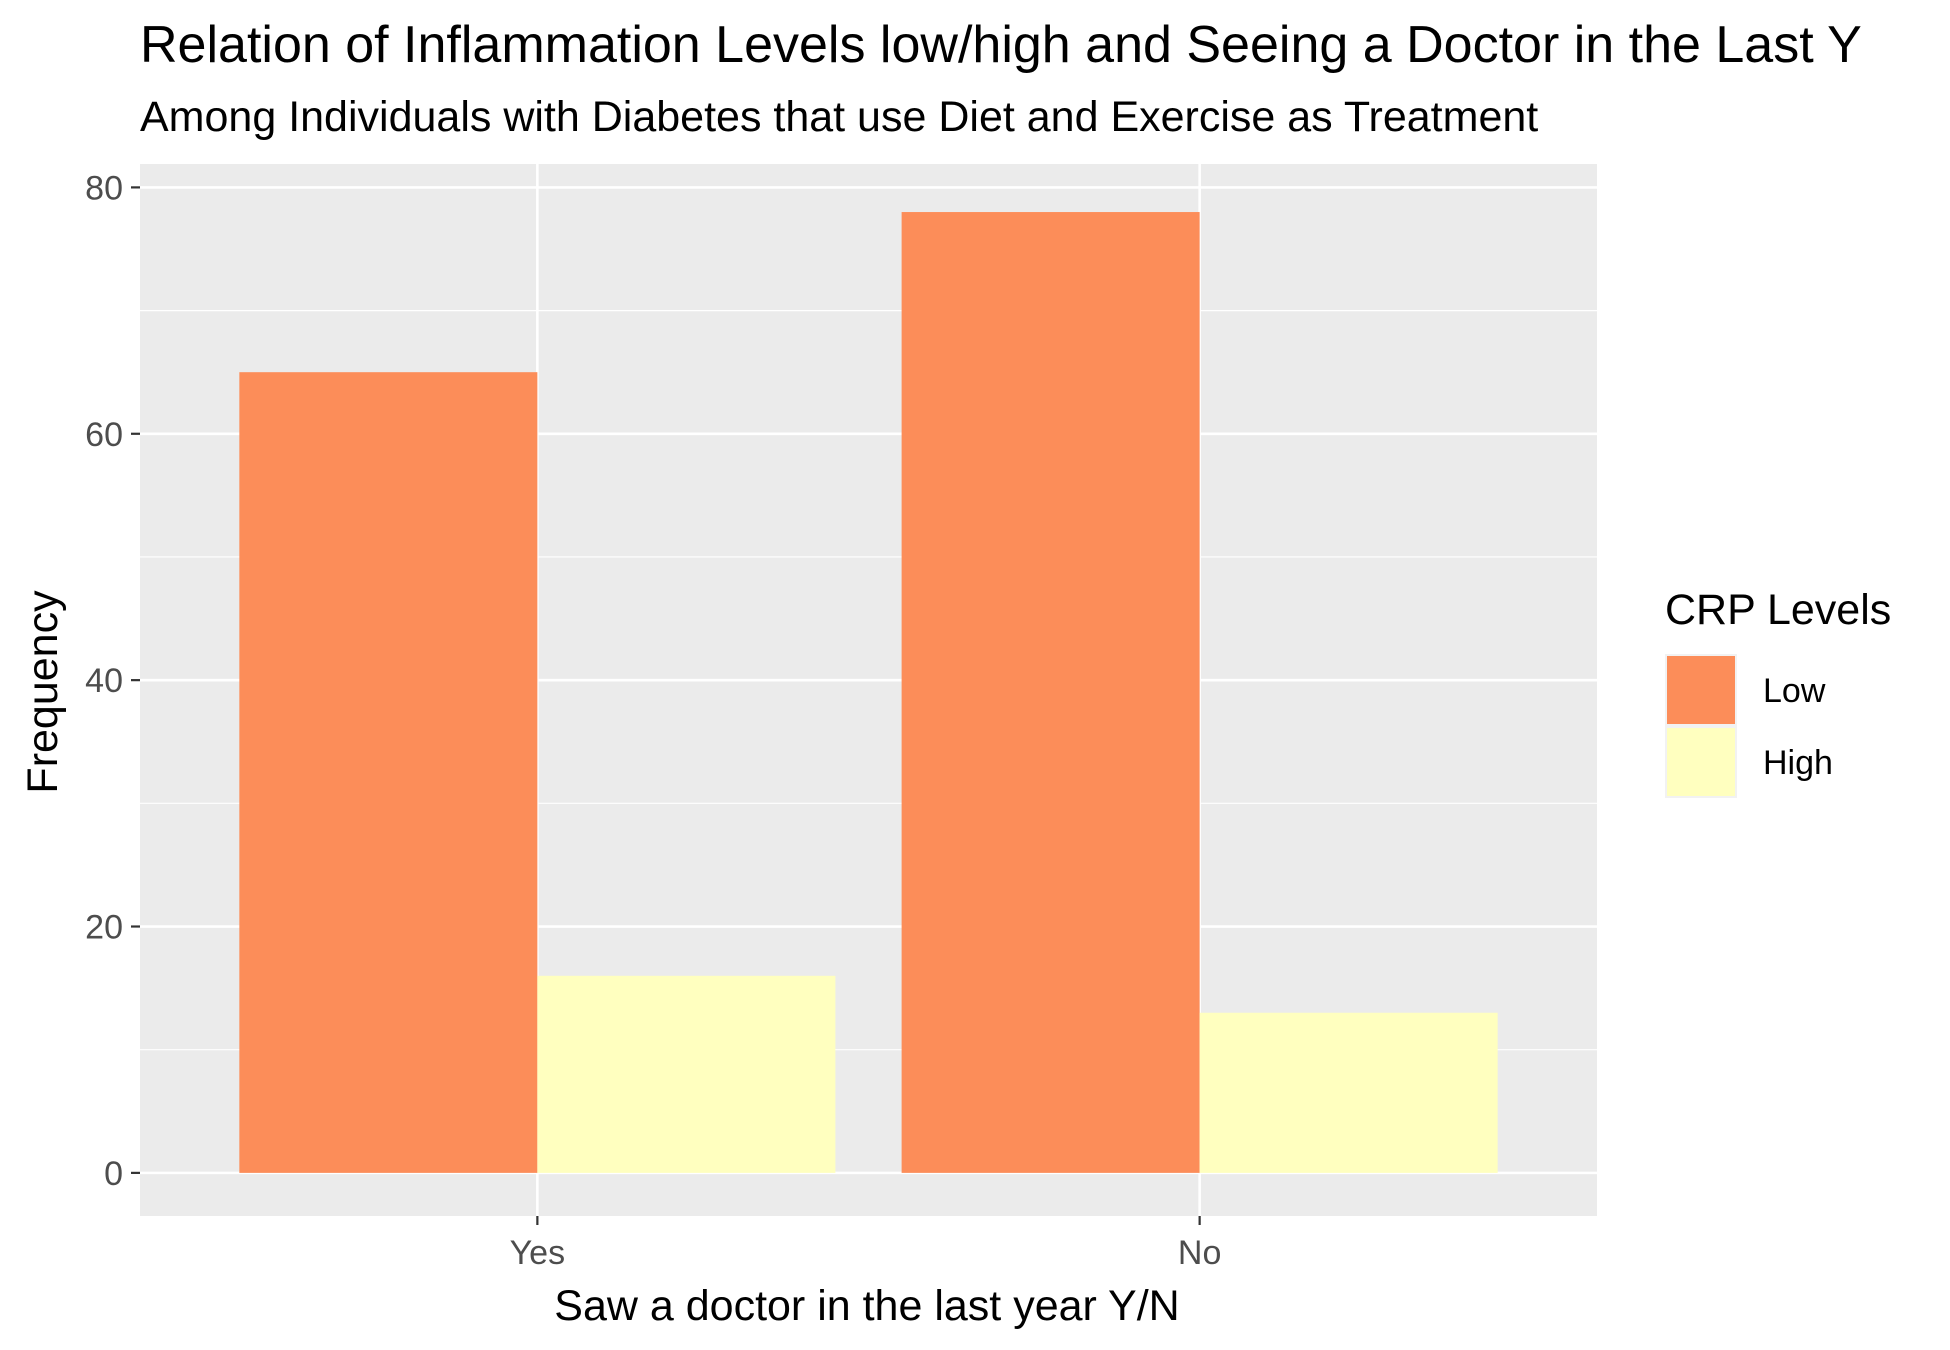 This screenshot has width=1950, height=1350. I want to click on bar-high-yes, so click(686, 1074).